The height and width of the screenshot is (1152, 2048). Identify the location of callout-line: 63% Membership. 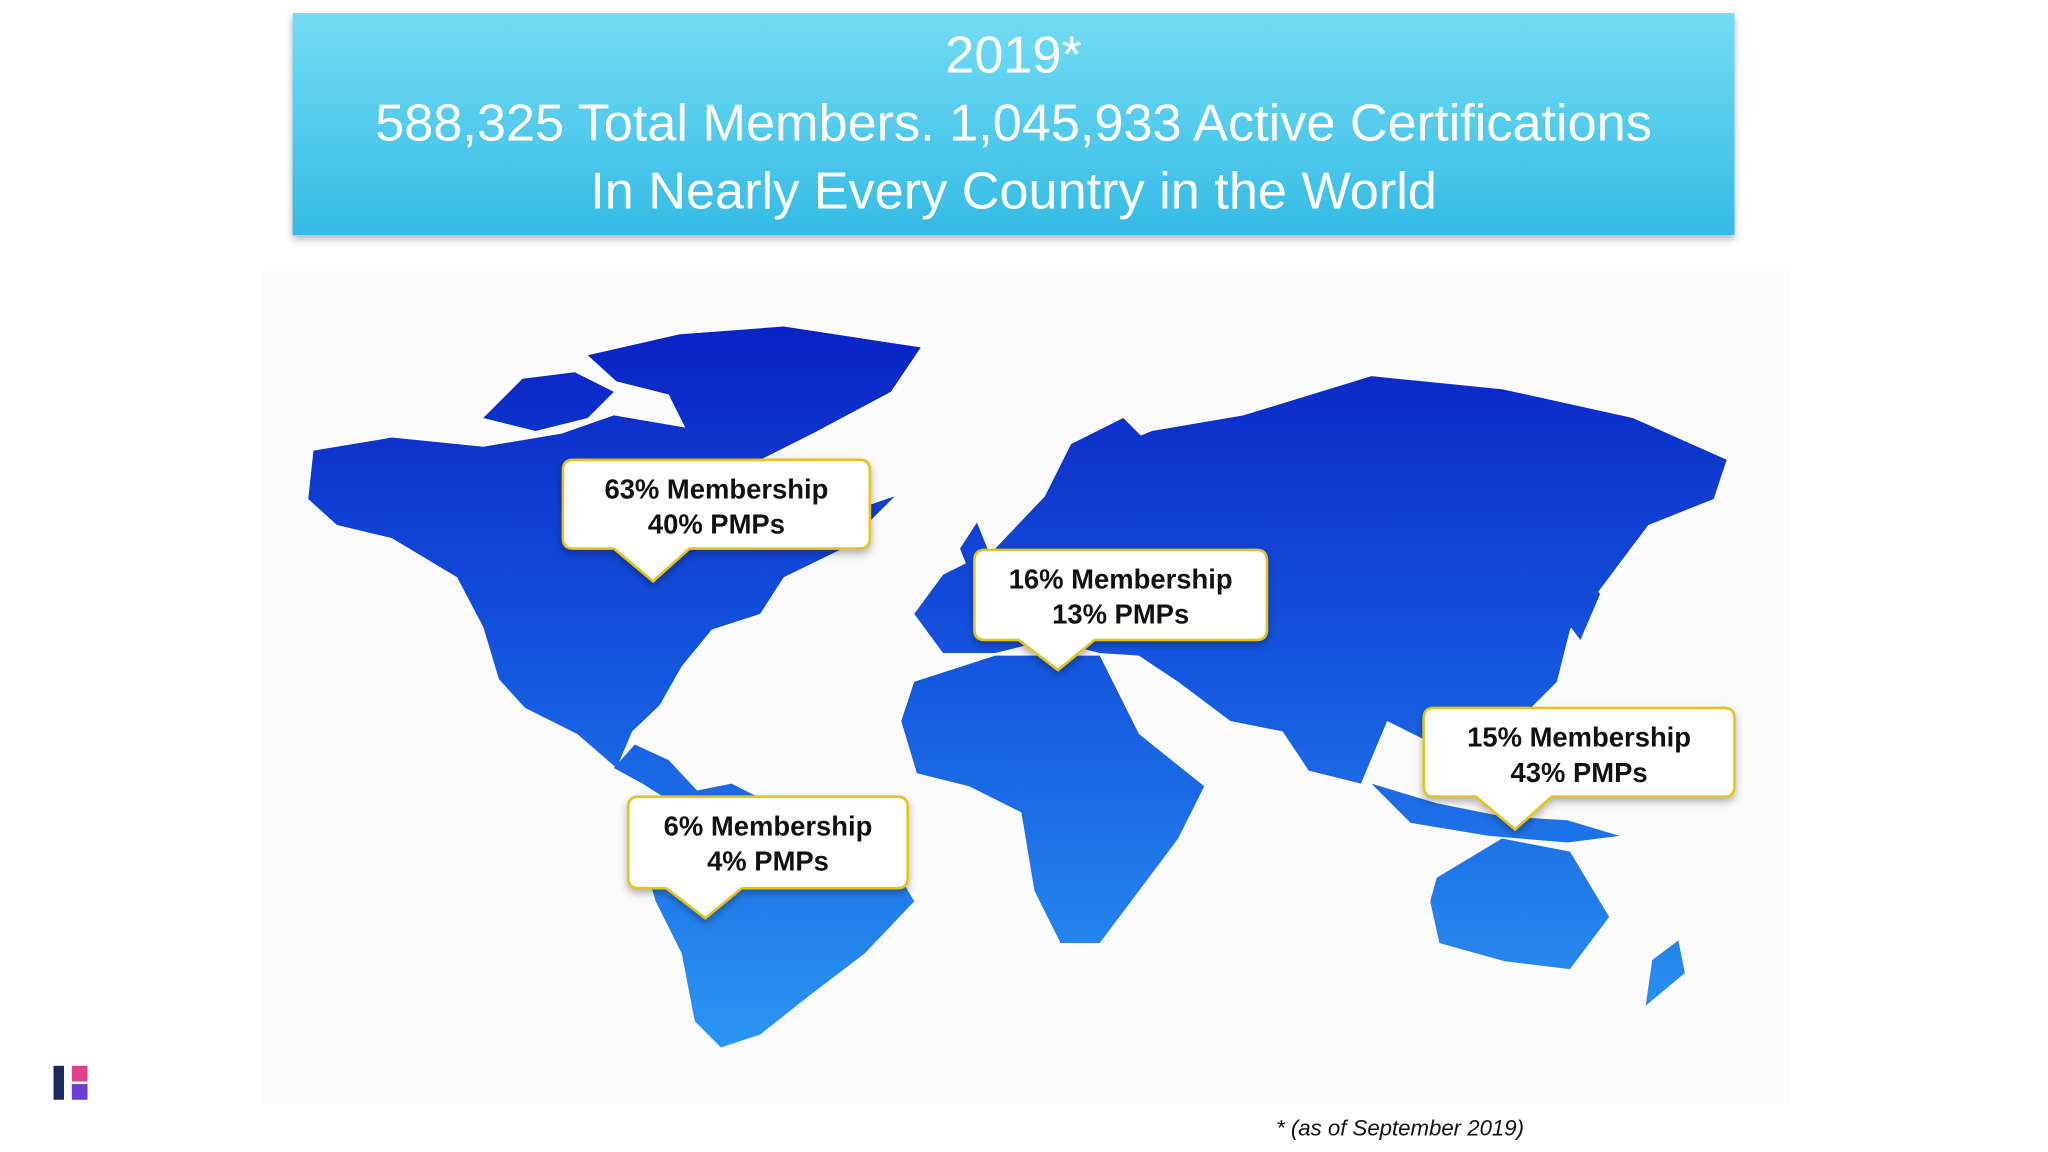
(716, 488).